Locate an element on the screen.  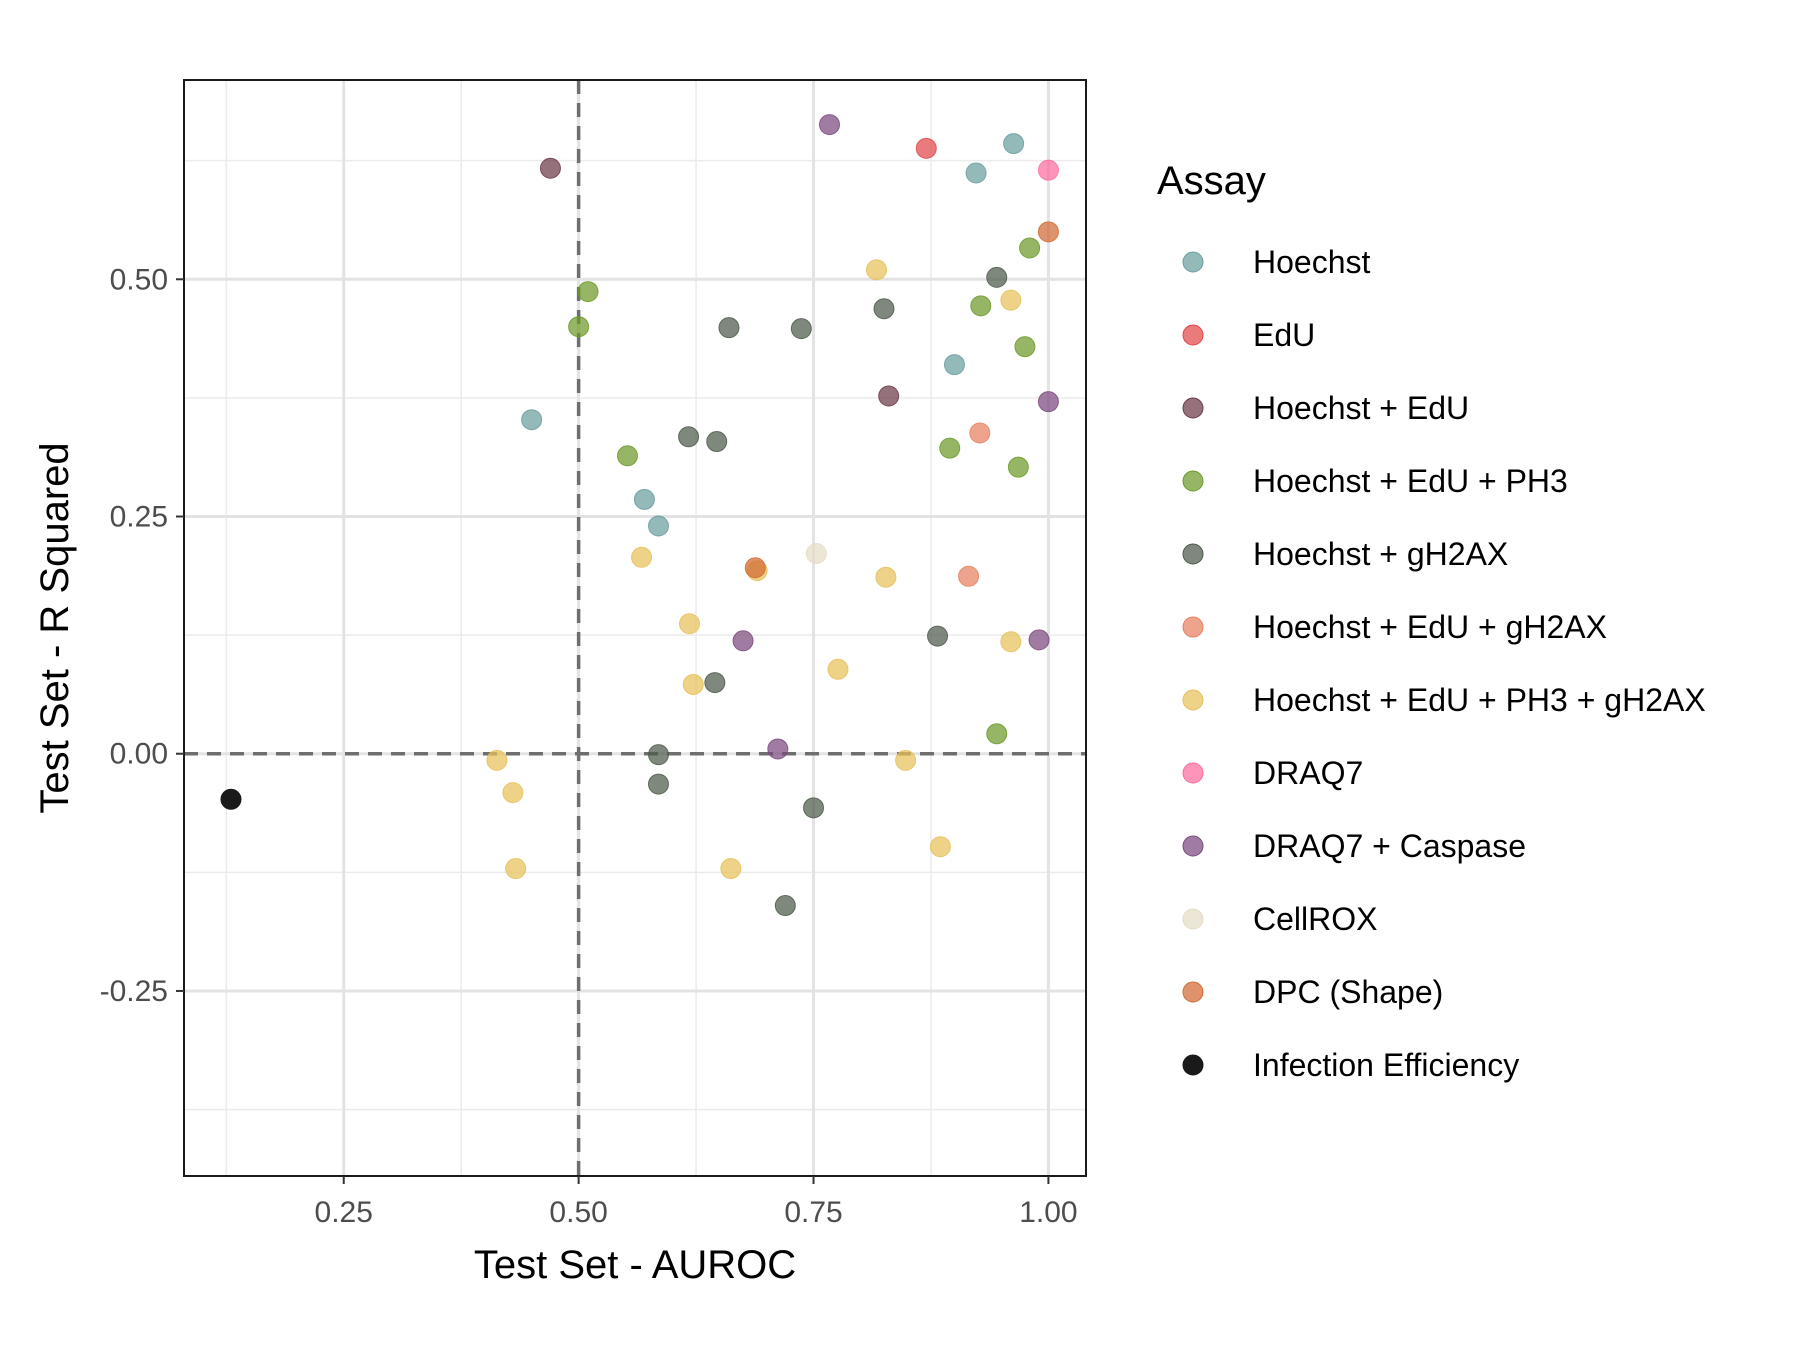
y-tick-label: 0.25 is located at coordinates (139, 517).